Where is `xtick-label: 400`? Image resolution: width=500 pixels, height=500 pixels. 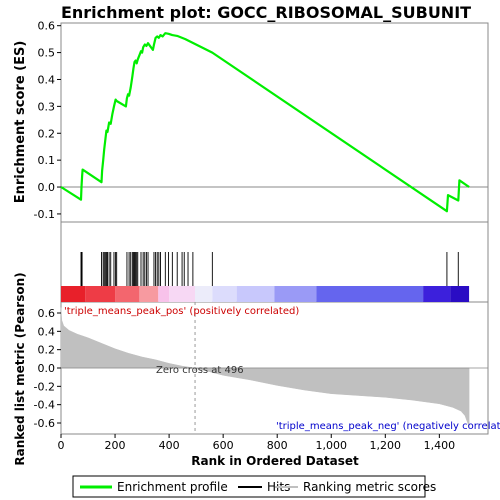 xtick-label: 400 is located at coordinates (169, 445).